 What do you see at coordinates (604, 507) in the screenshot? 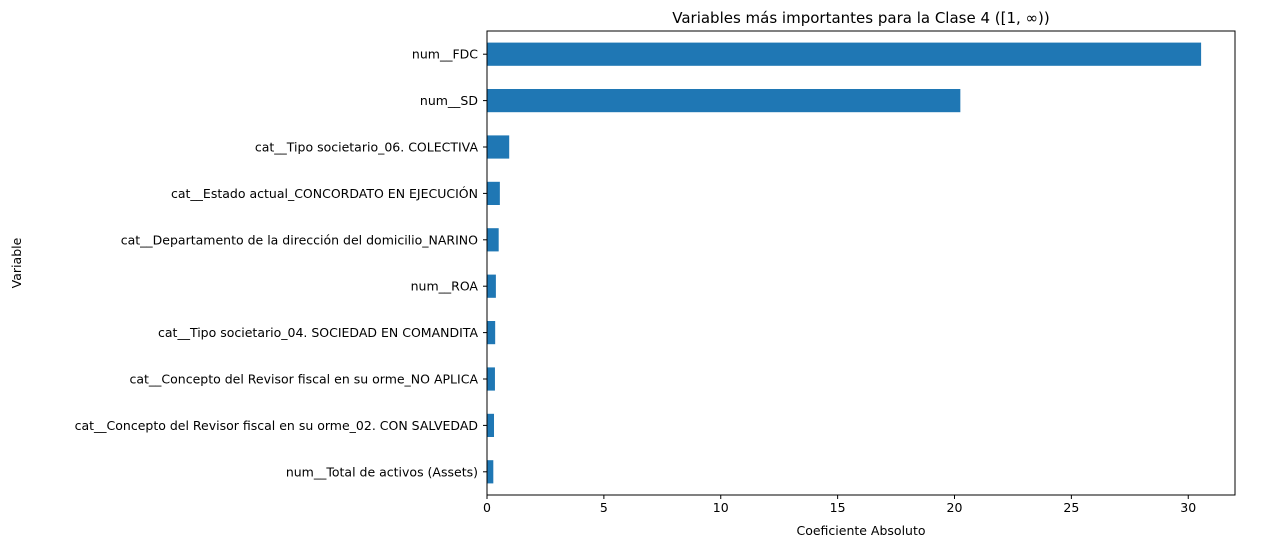
I see `x-tick-label-1: 5` at bounding box center [604, 507].